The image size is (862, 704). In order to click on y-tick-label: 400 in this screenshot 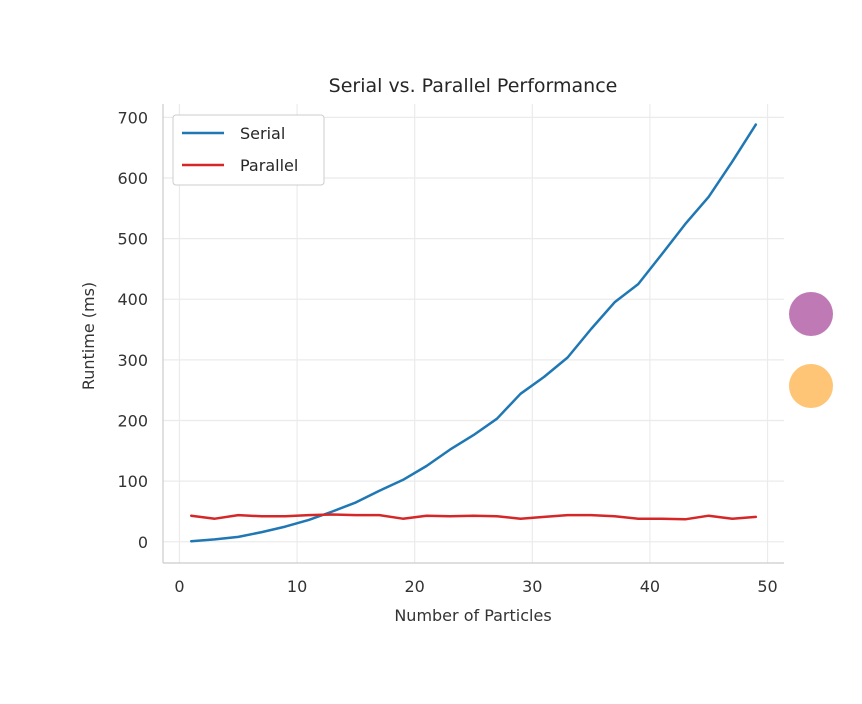, I will do `click(132, 299)`.